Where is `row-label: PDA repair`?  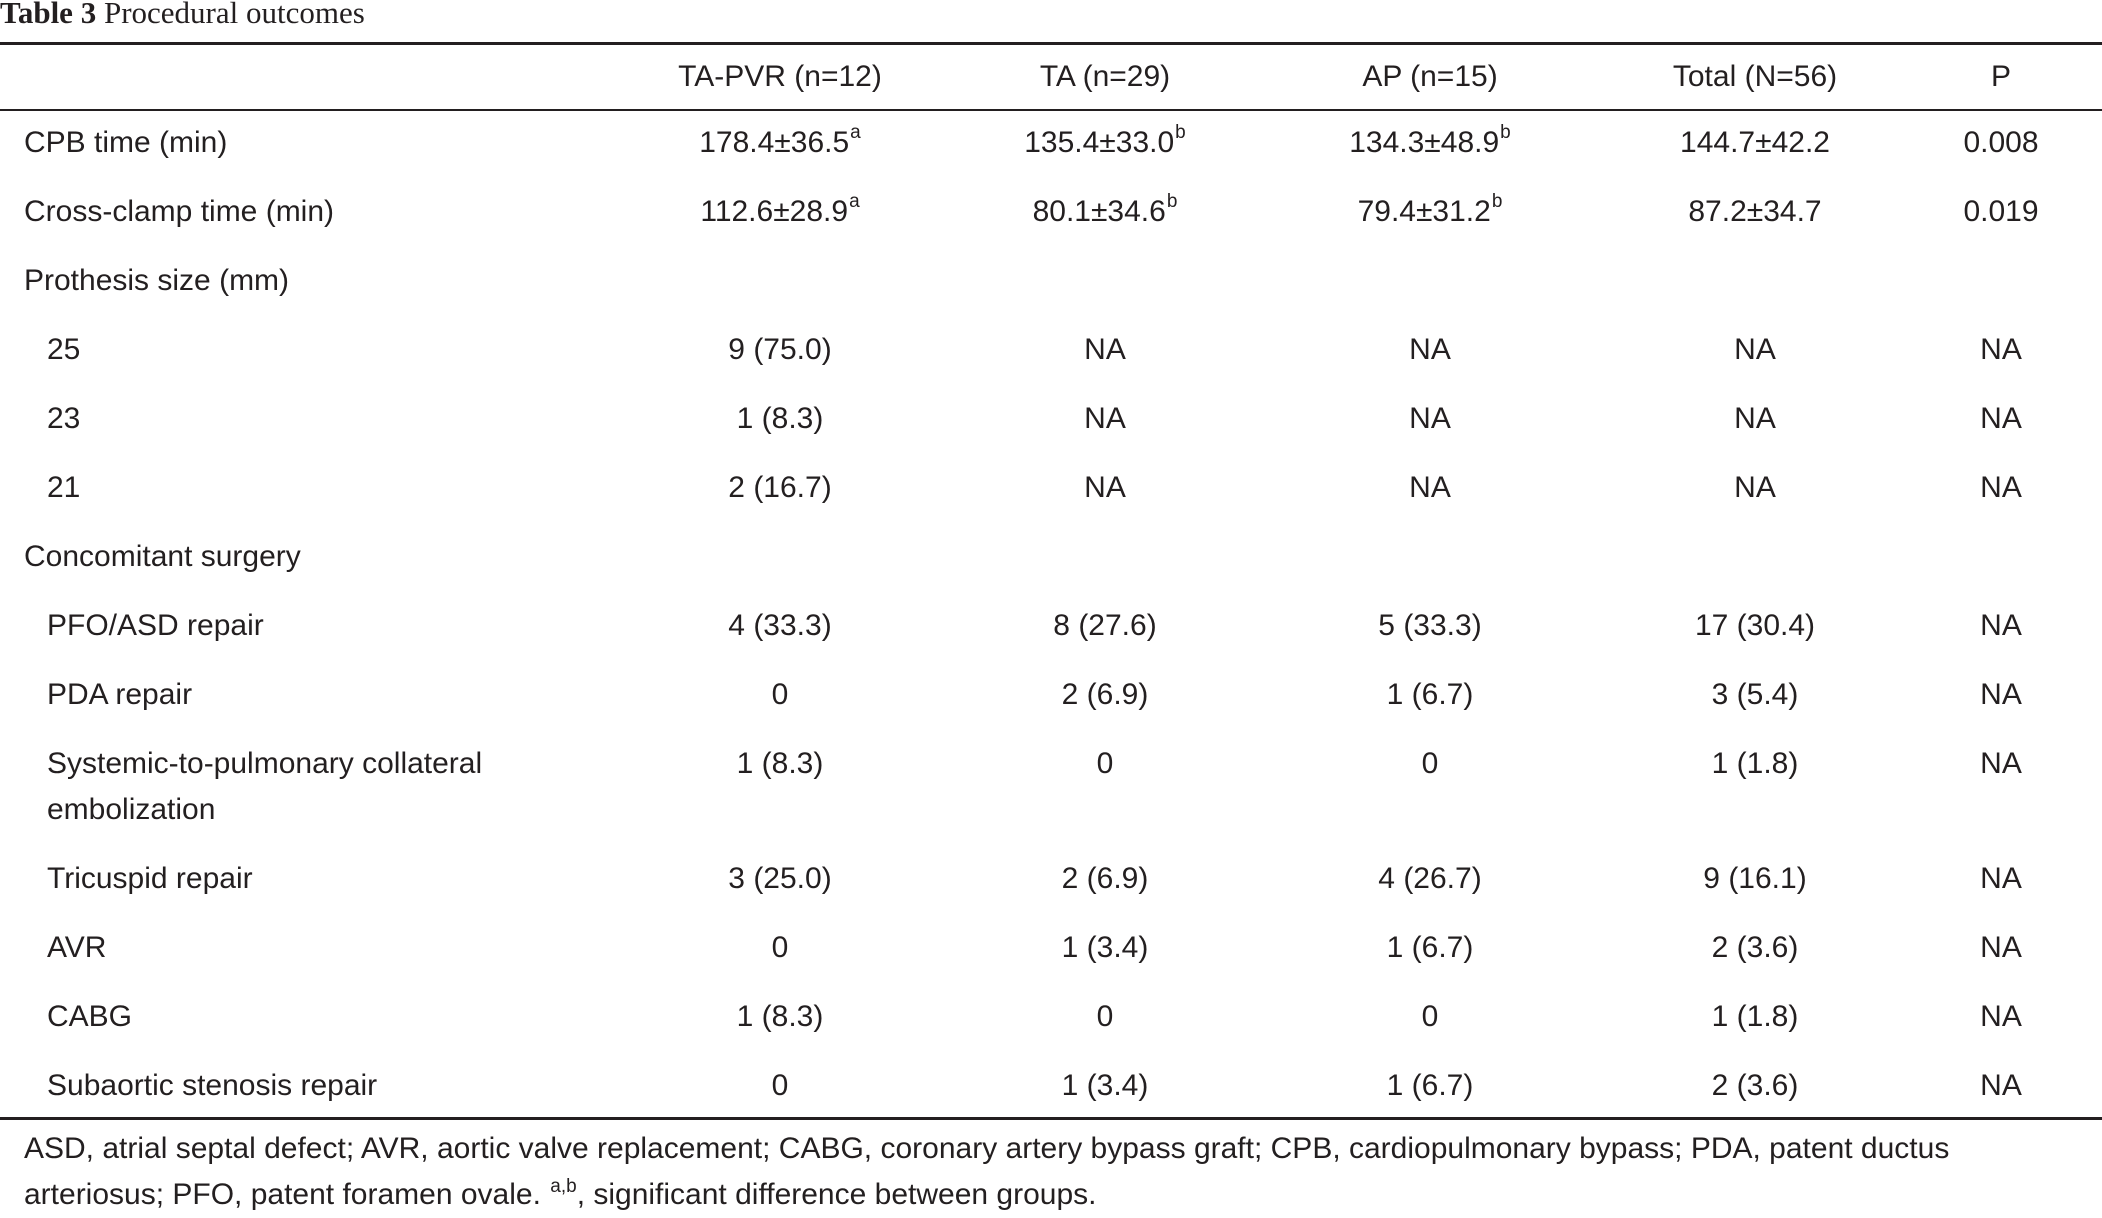
row-label: PDA repair is located at coordinates (120, 694).